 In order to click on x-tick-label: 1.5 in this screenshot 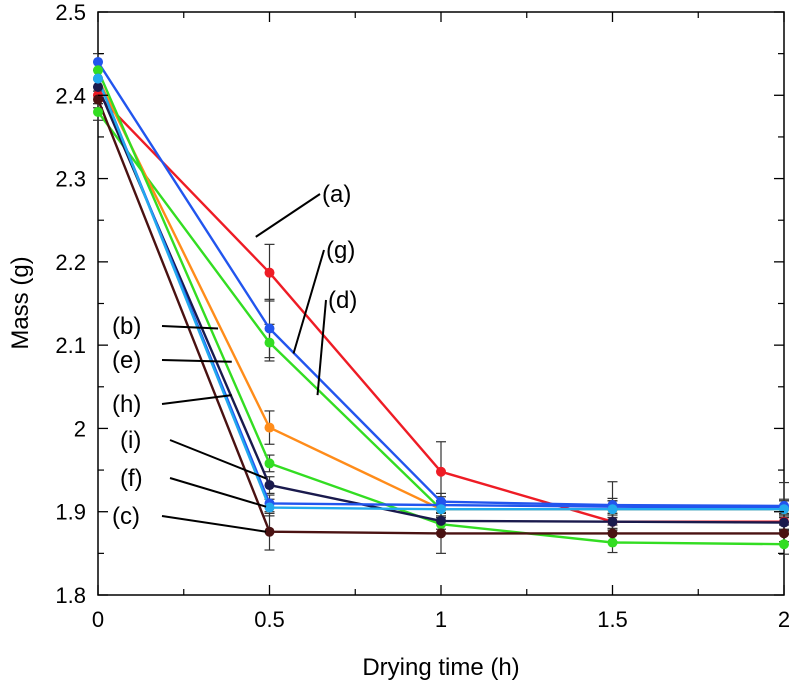, I will do `click(612, 619)`.